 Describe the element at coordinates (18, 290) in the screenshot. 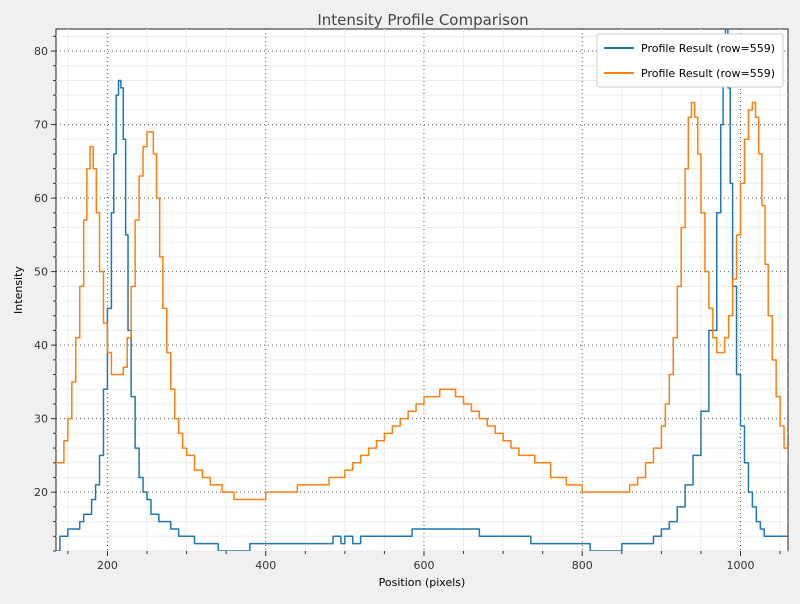

I see `y-axis-label: Intensity` at that location.